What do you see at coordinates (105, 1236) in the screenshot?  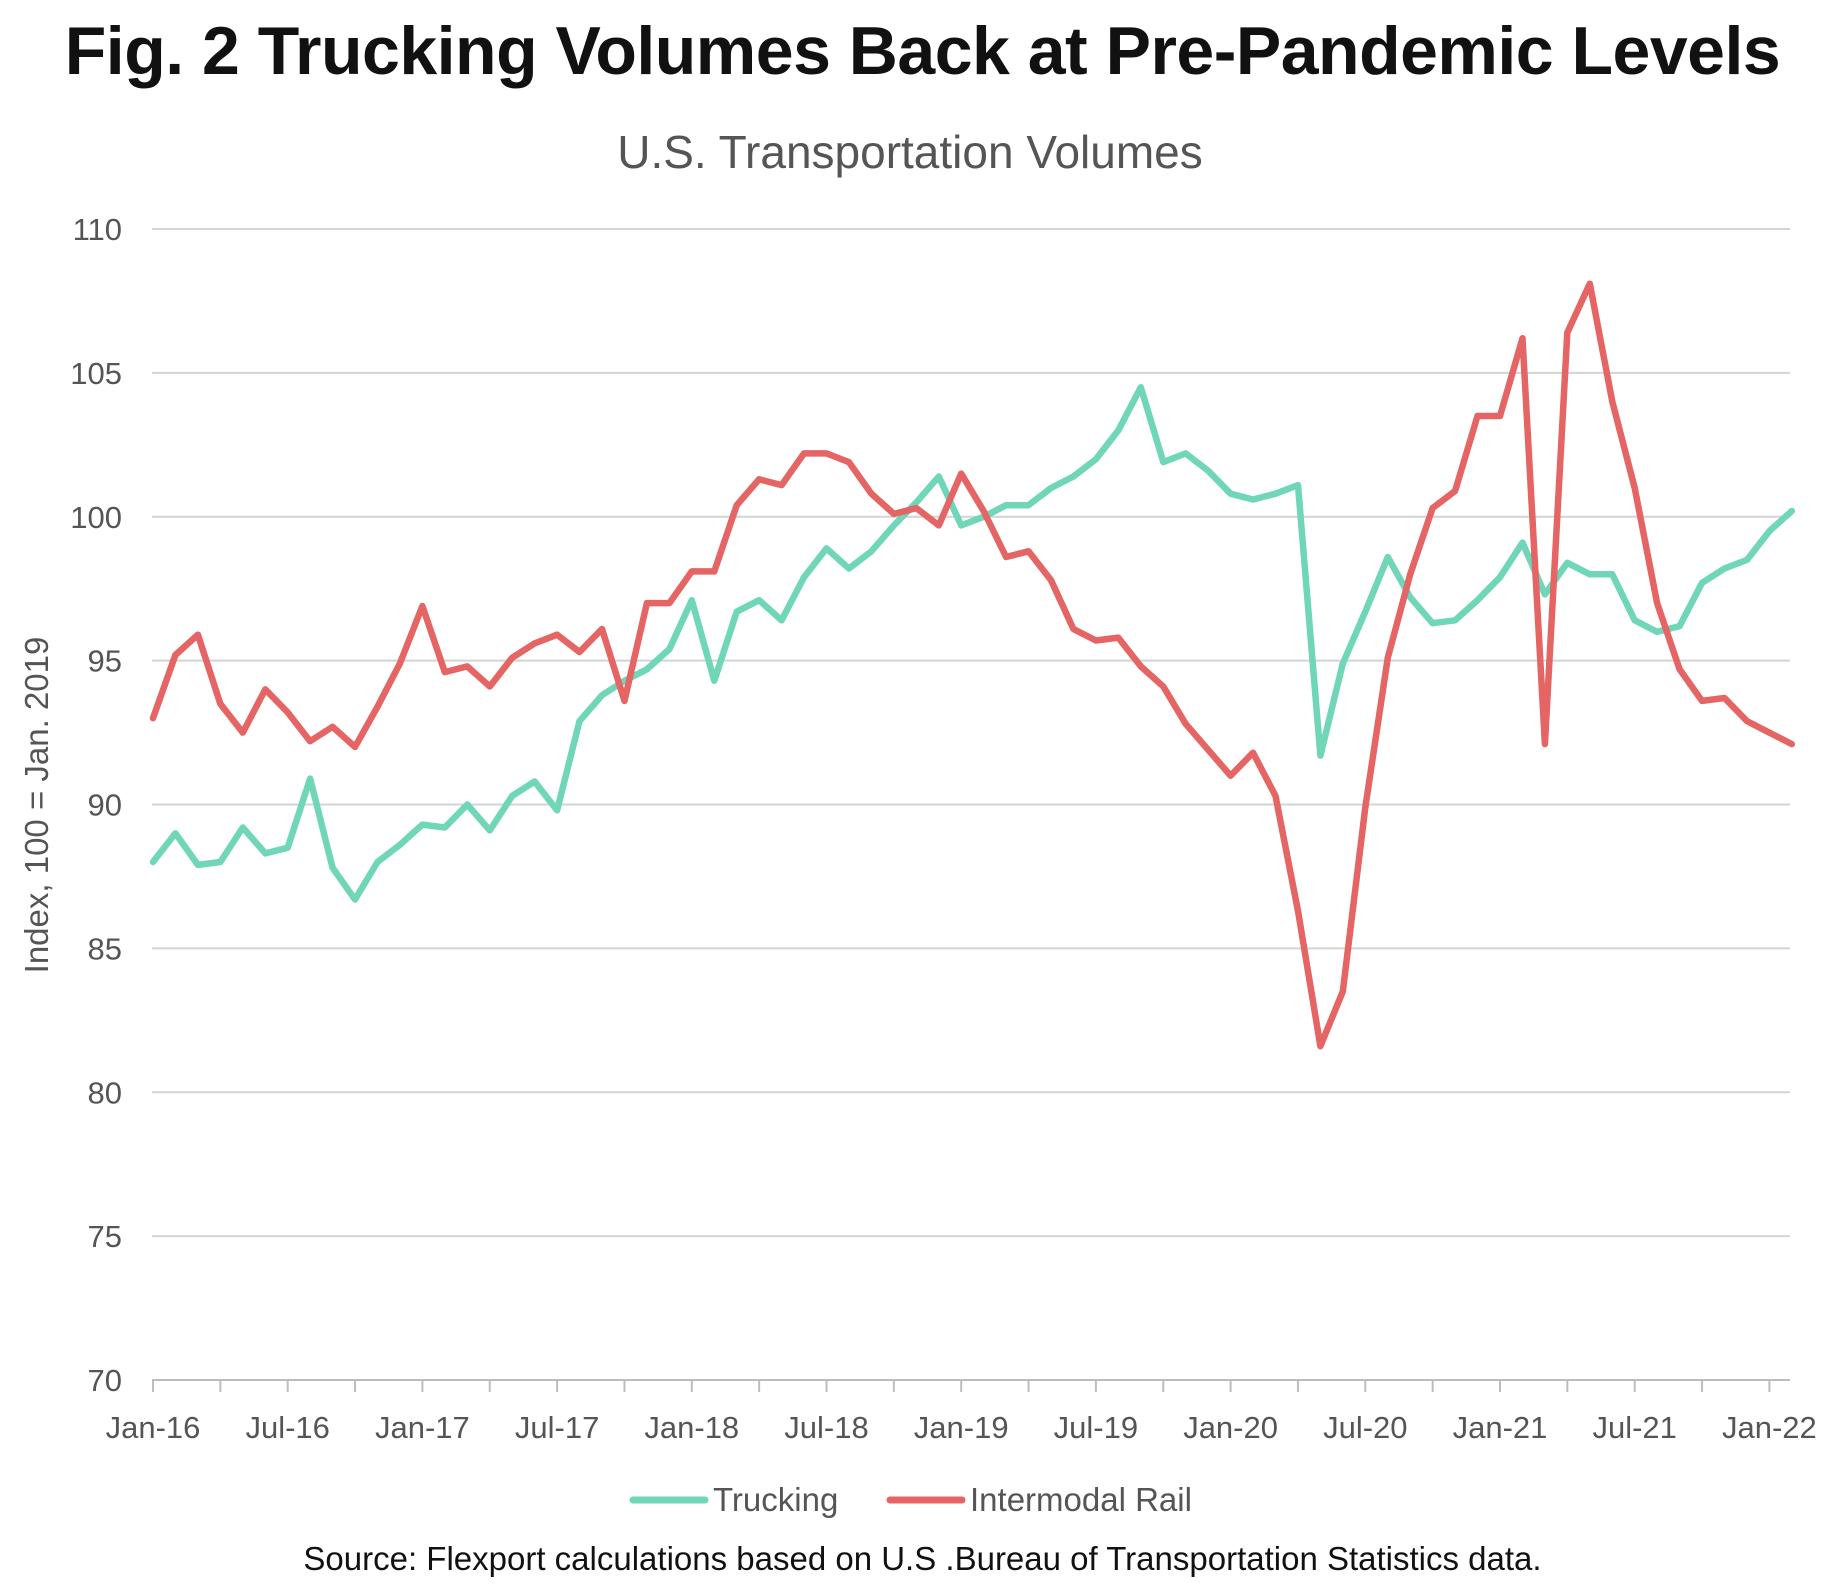 I see `y-tick-label: 75` at bounding box center [105, 1236].